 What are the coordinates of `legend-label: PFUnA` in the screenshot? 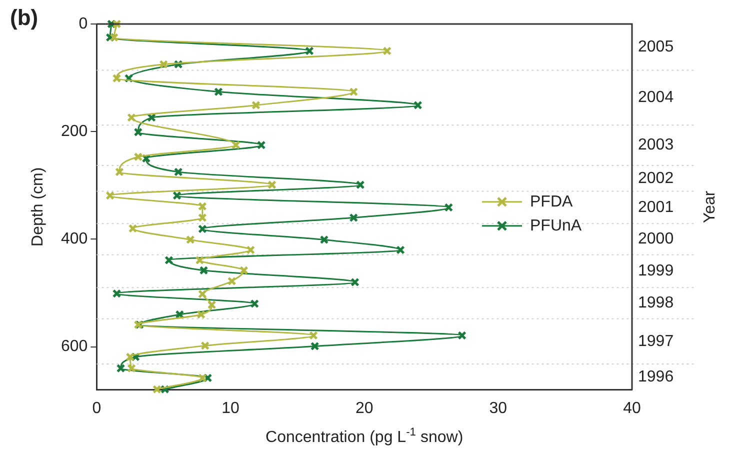 It's located at (556, 225).